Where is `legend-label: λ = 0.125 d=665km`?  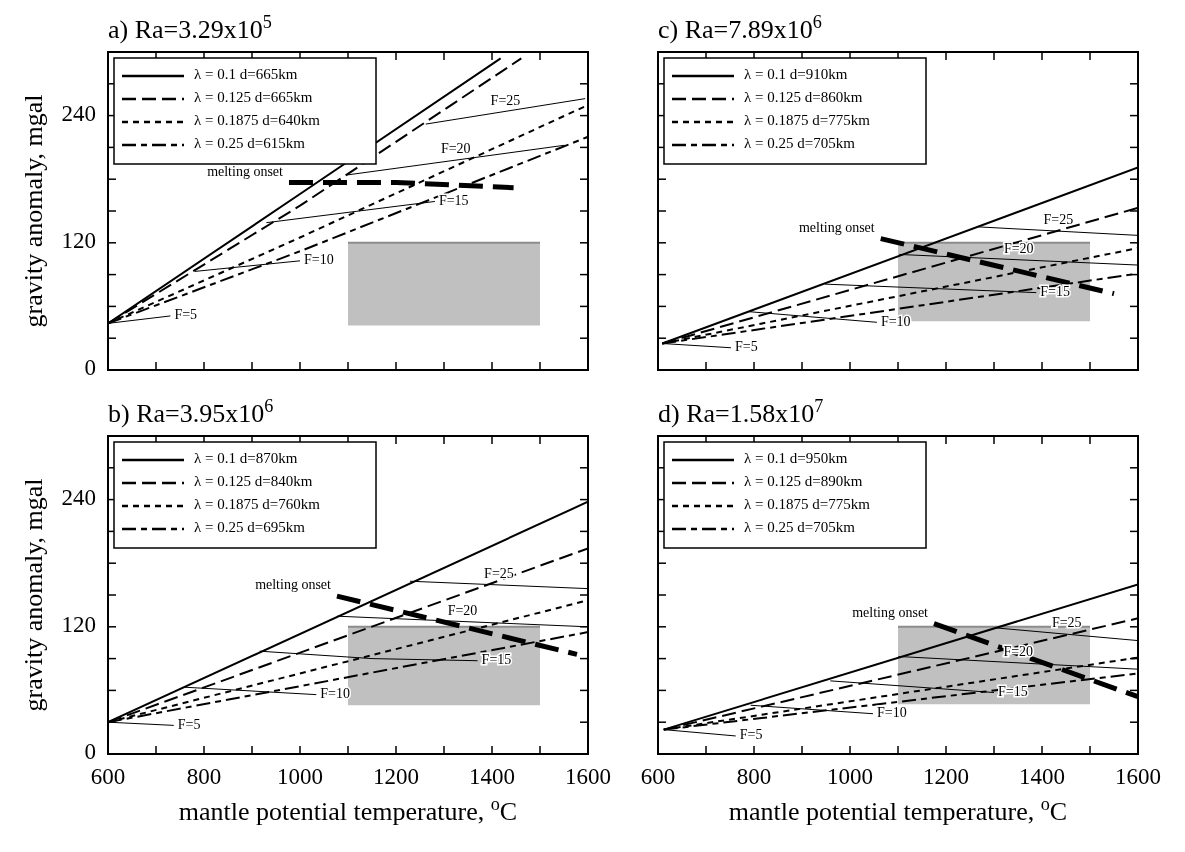 legend-label: λ = 0.125 d=665km is located at coordinates (253, 97).